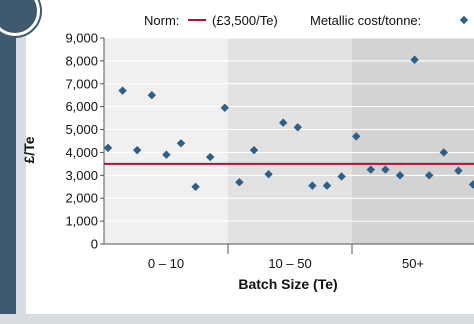 The height and width of the screenshot is (324, 474). I want to click on y-tick-label: 8,000, so click(81, 60).